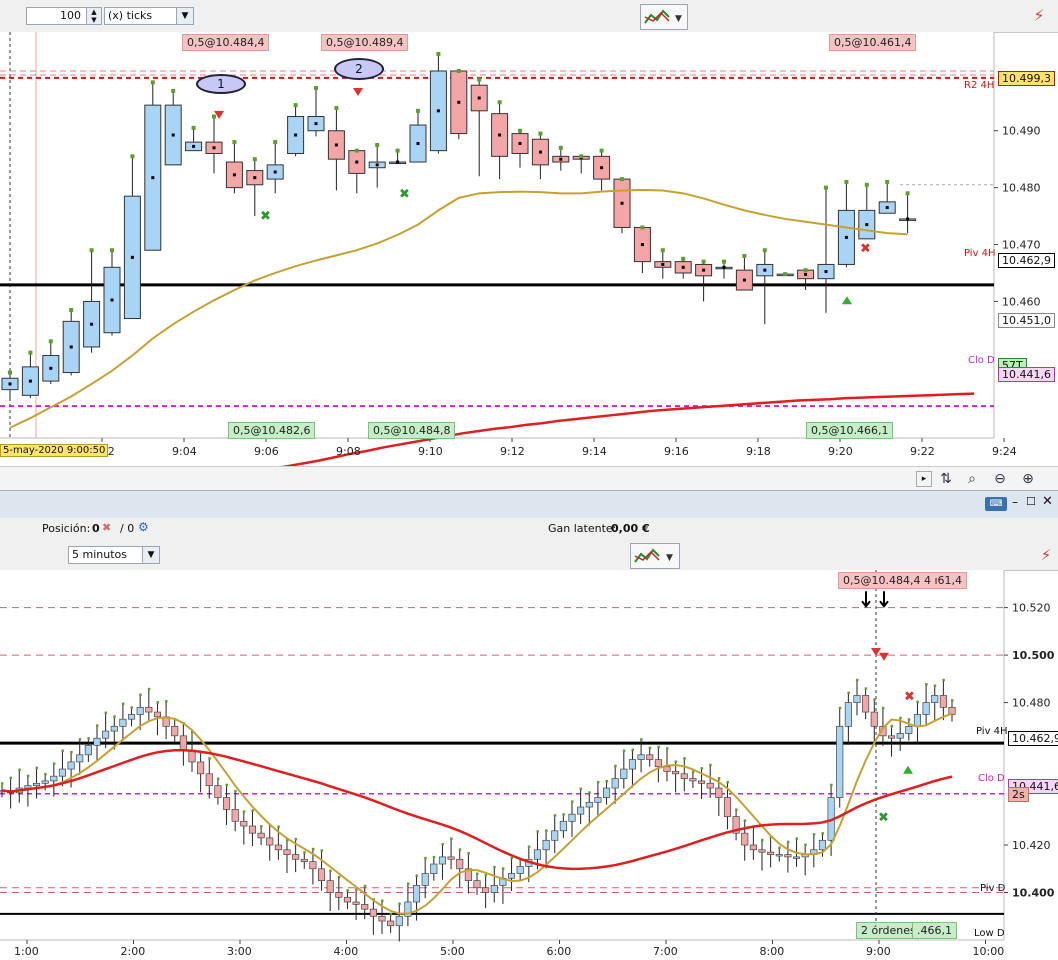 The width and height of the screenshot is (1058, 960). What do you see at coordinates (1000, 479) in the screenshot?
I see `zoom-out-icon: ⊖` at bounding box center [1000, 479].